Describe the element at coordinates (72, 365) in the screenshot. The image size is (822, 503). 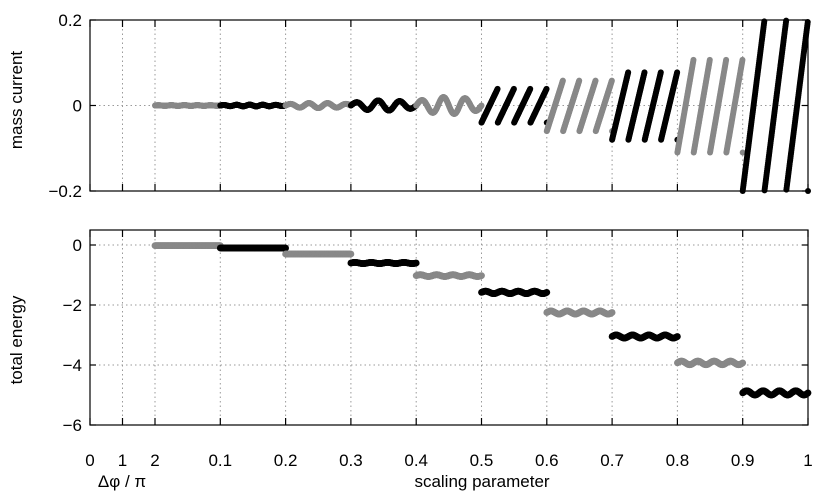
I see `total-energy-y-tick-label: −4` at that location.